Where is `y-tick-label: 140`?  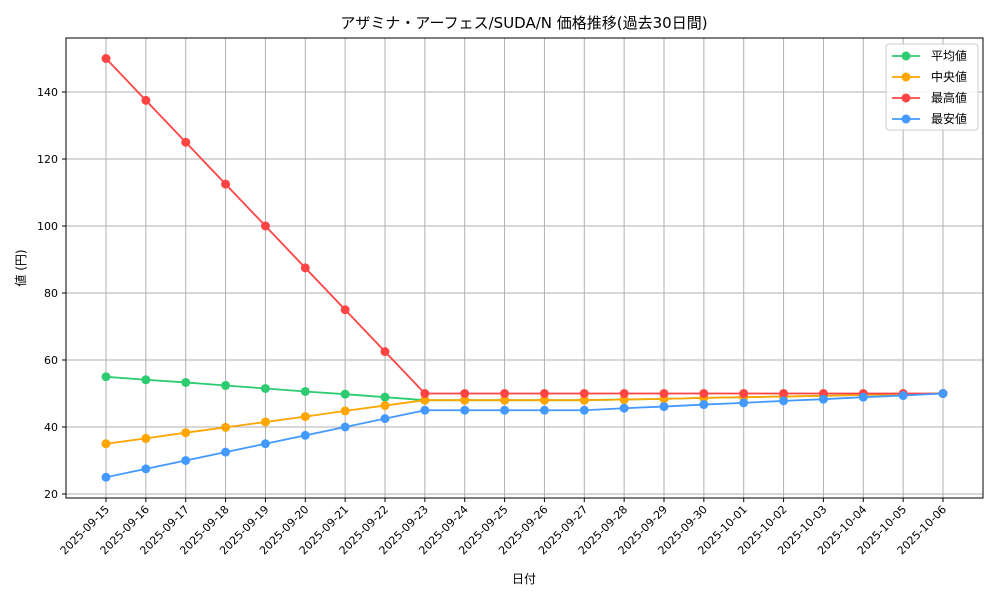
y-tick-label: 140 is located at coordinates (47, 92).